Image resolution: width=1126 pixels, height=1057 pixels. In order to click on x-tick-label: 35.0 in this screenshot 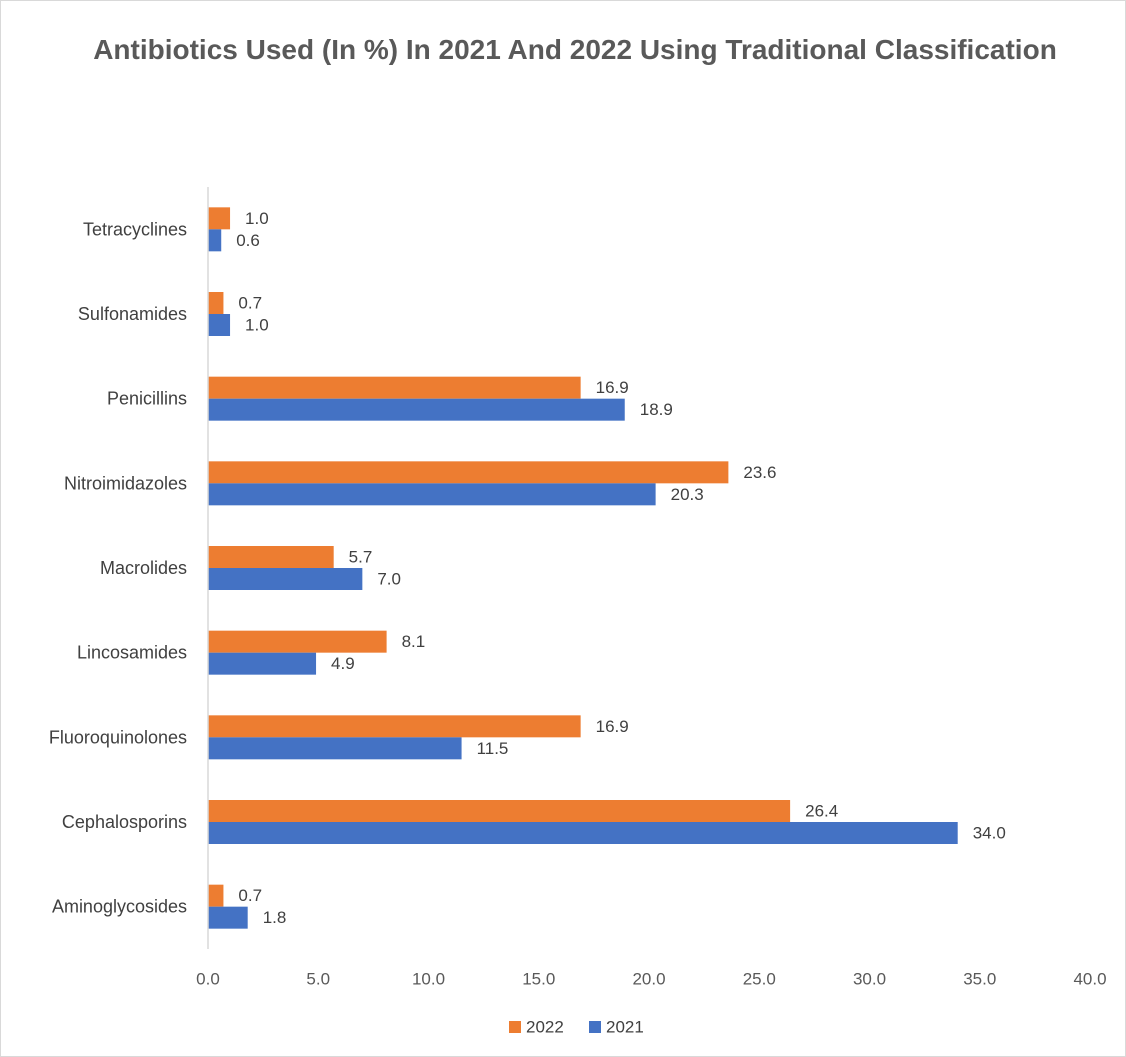, I will do `click(979, 979)`.